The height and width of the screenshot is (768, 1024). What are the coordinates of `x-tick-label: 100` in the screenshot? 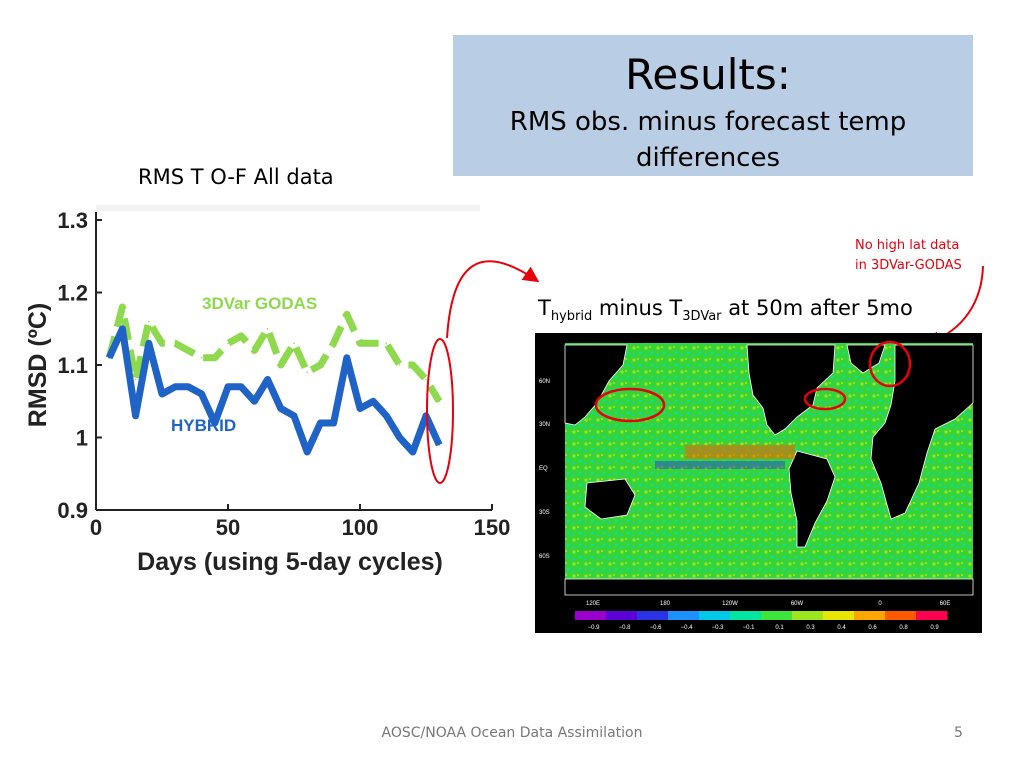 It's located at (360, 527).